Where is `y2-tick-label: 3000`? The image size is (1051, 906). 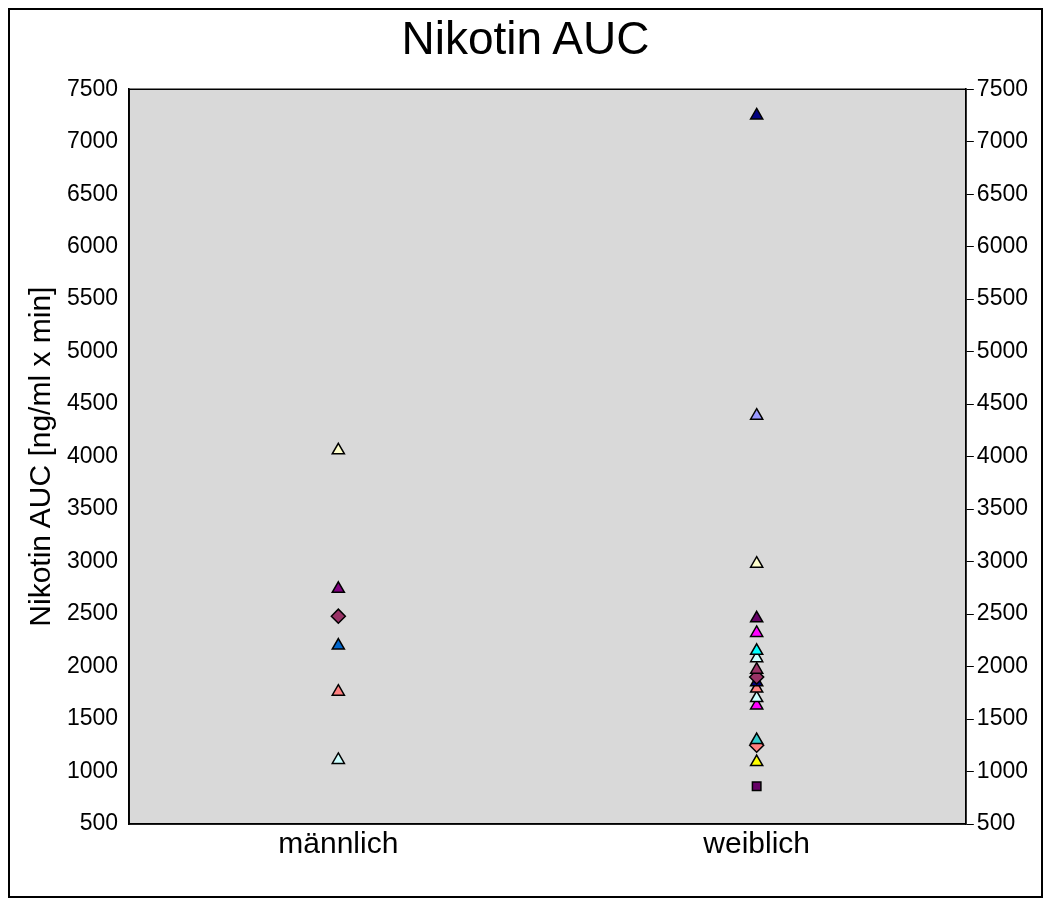 y2-tick-label: 3000 is located at coordinates (1002, 559).